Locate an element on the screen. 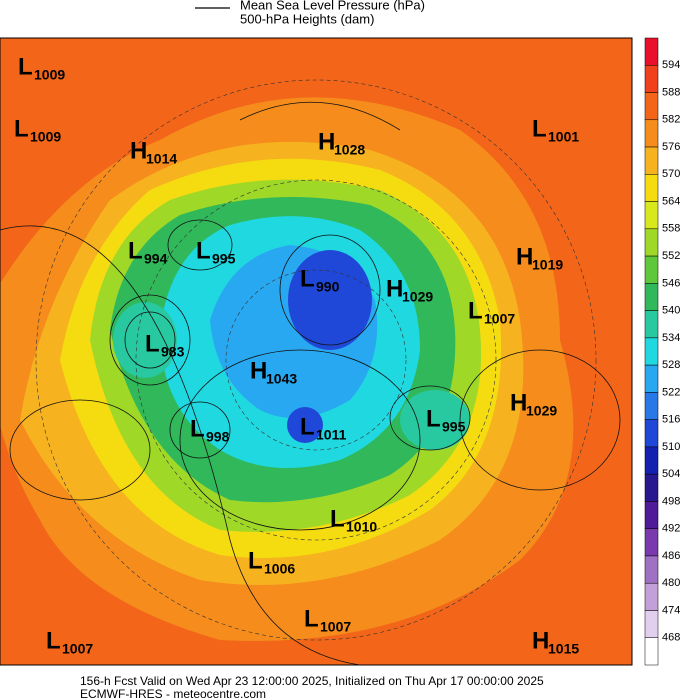 This screenshot has height=700, width=681. colorbar-label: 588 is located at coordinates (671, 92).